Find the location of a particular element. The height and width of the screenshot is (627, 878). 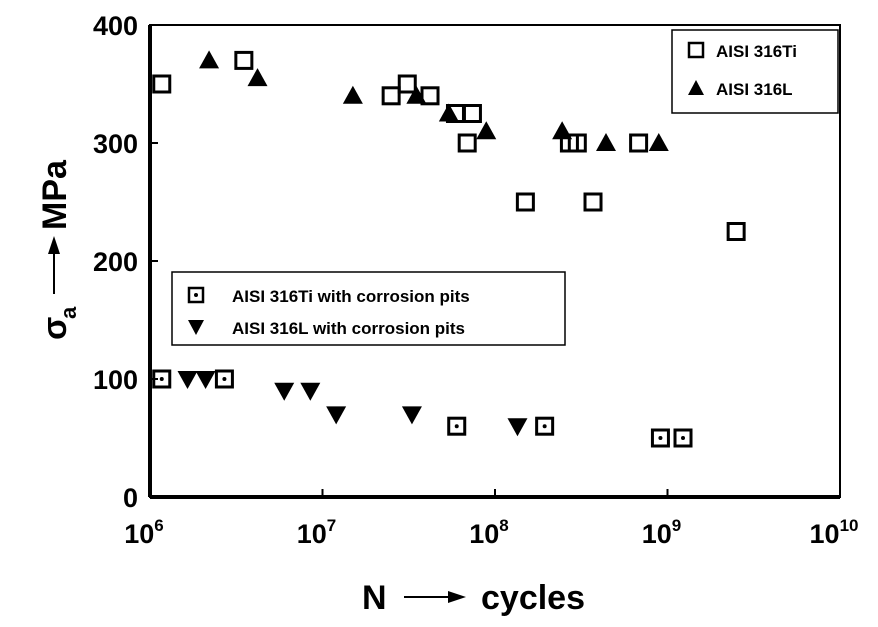

legend-top-right: AISI 316Ti AISI 316L is located at coordinates (755, 71).